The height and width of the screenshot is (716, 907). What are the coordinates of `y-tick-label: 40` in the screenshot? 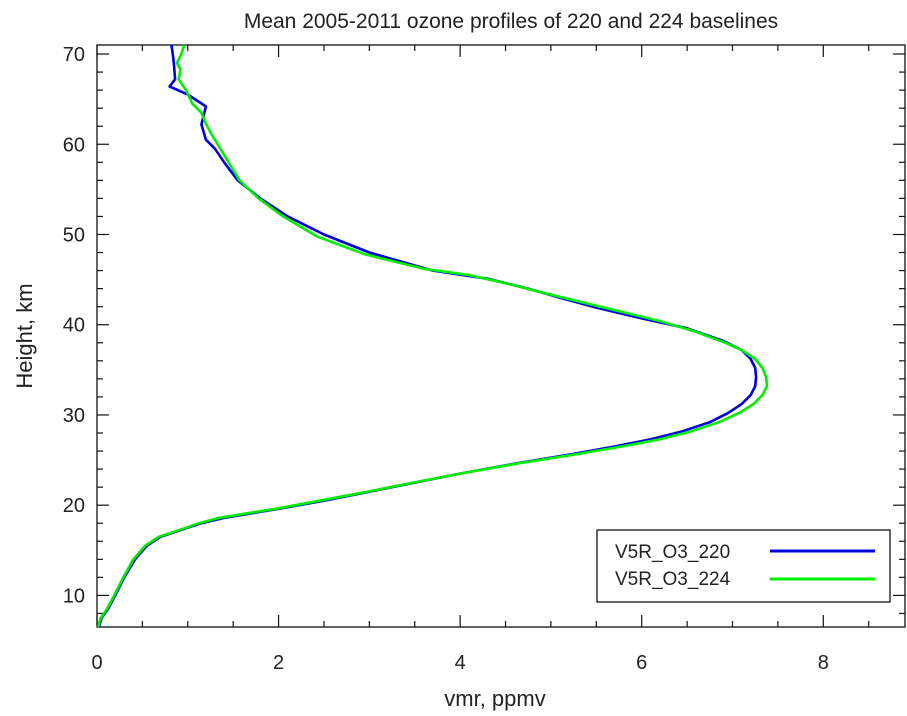 It's located at (74, 326).